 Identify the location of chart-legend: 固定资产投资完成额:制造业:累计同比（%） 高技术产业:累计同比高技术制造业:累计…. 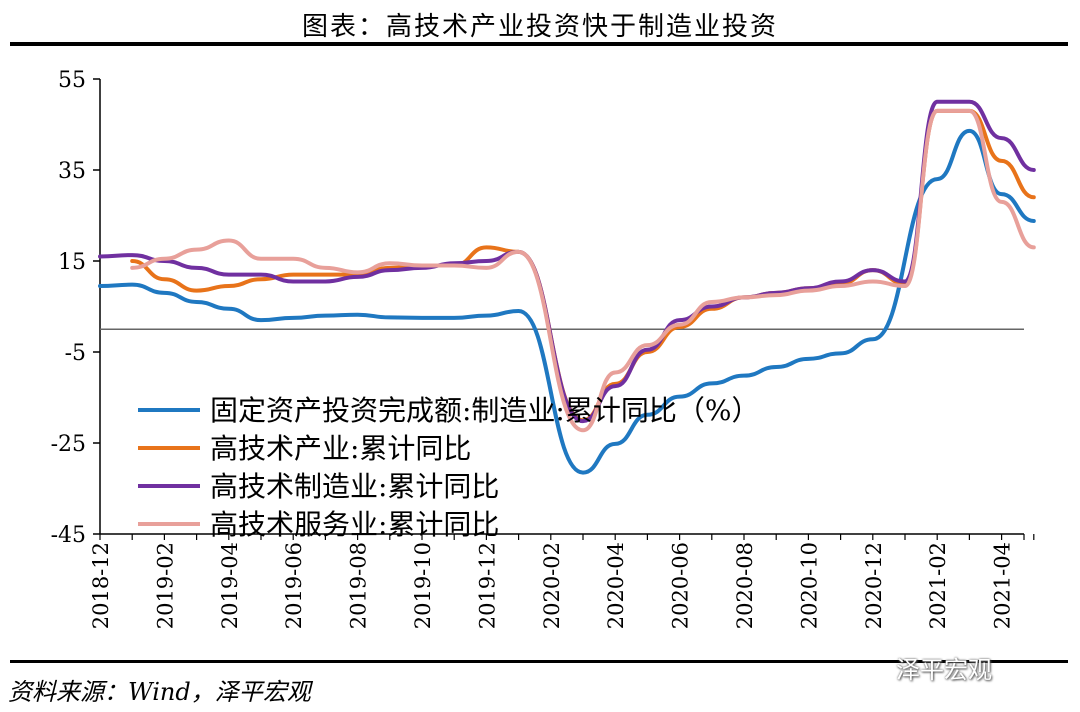
(448, 467).